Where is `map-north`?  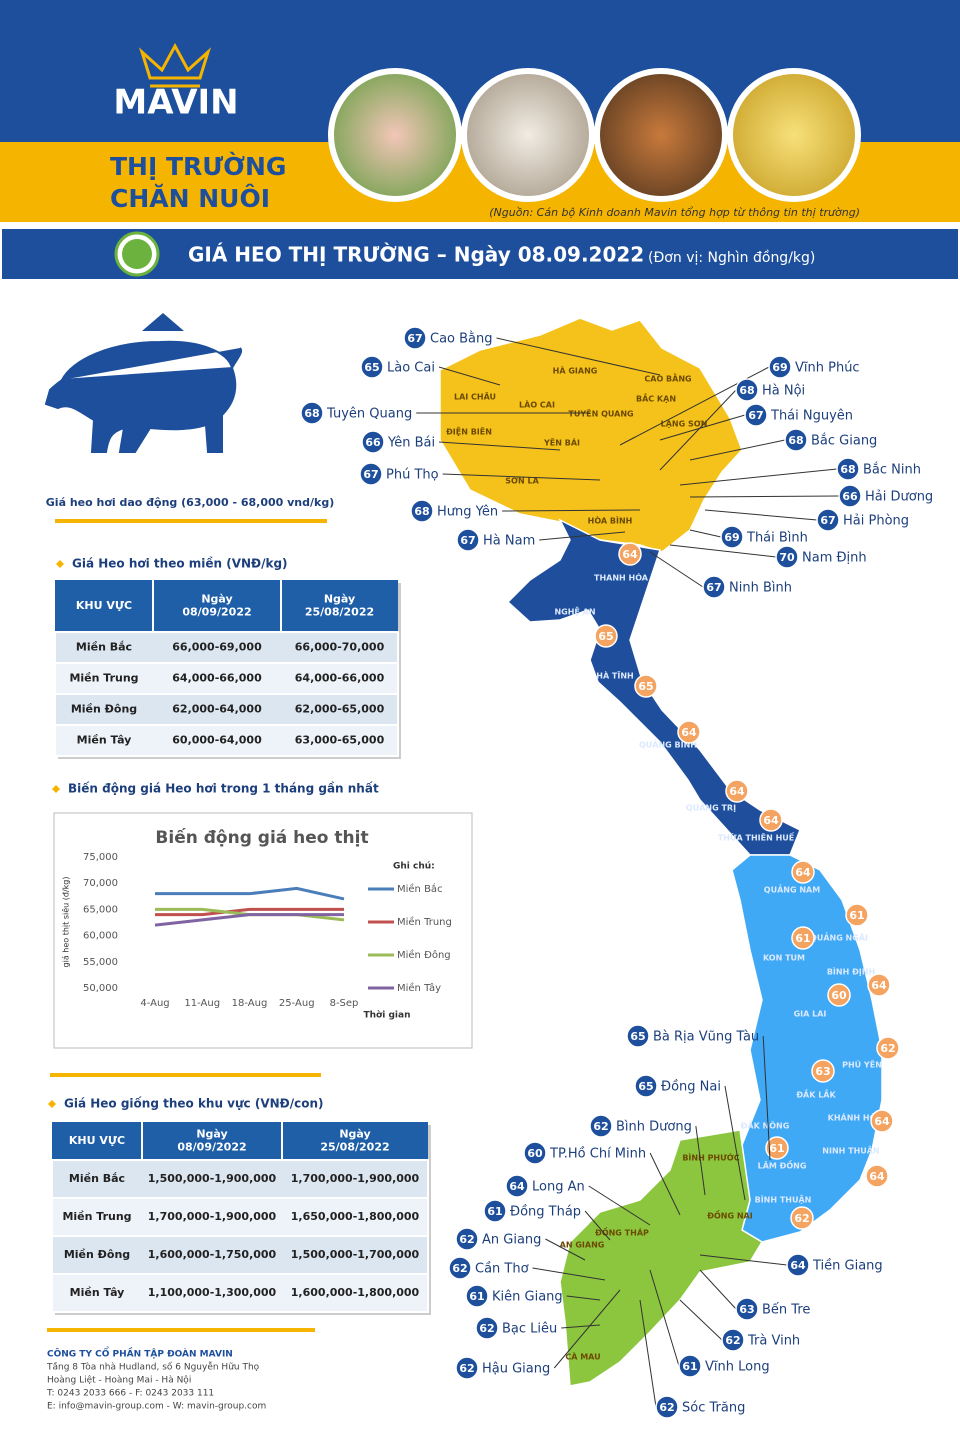
map-north is located at coordinates (591, 435).